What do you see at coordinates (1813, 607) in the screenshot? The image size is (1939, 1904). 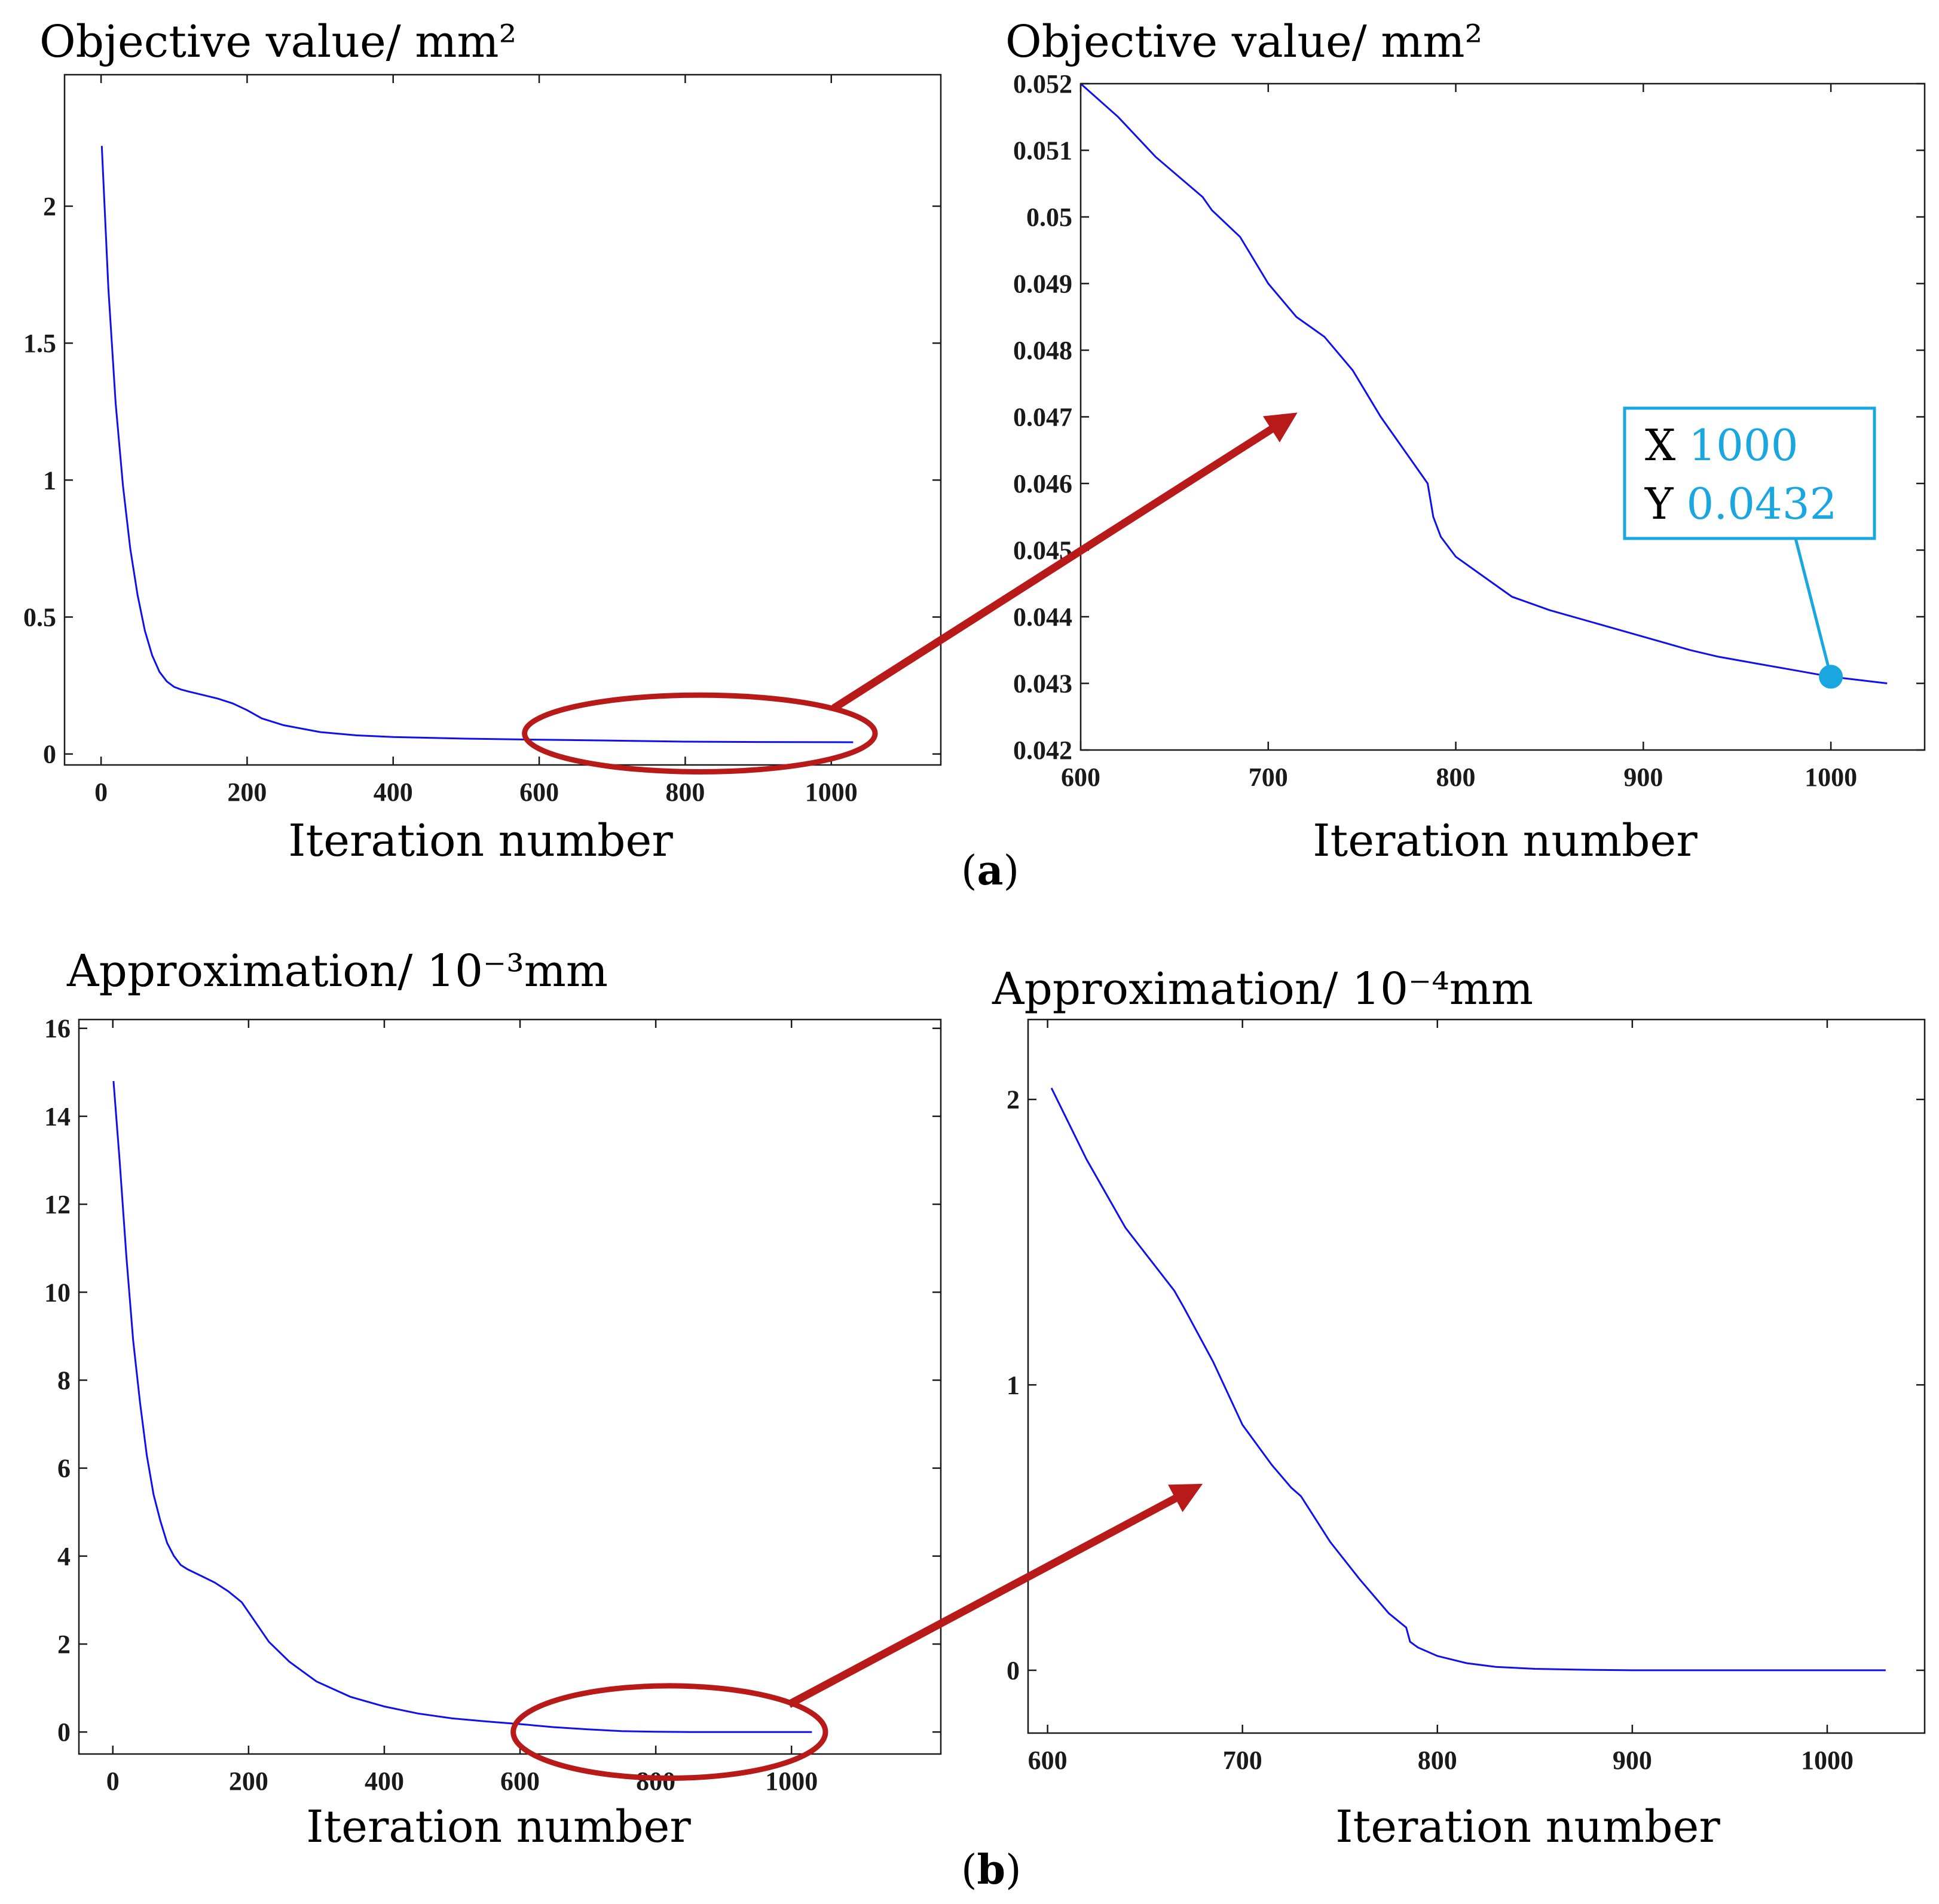 I see `data-tip-leader` at bounding box center [1813, 607].